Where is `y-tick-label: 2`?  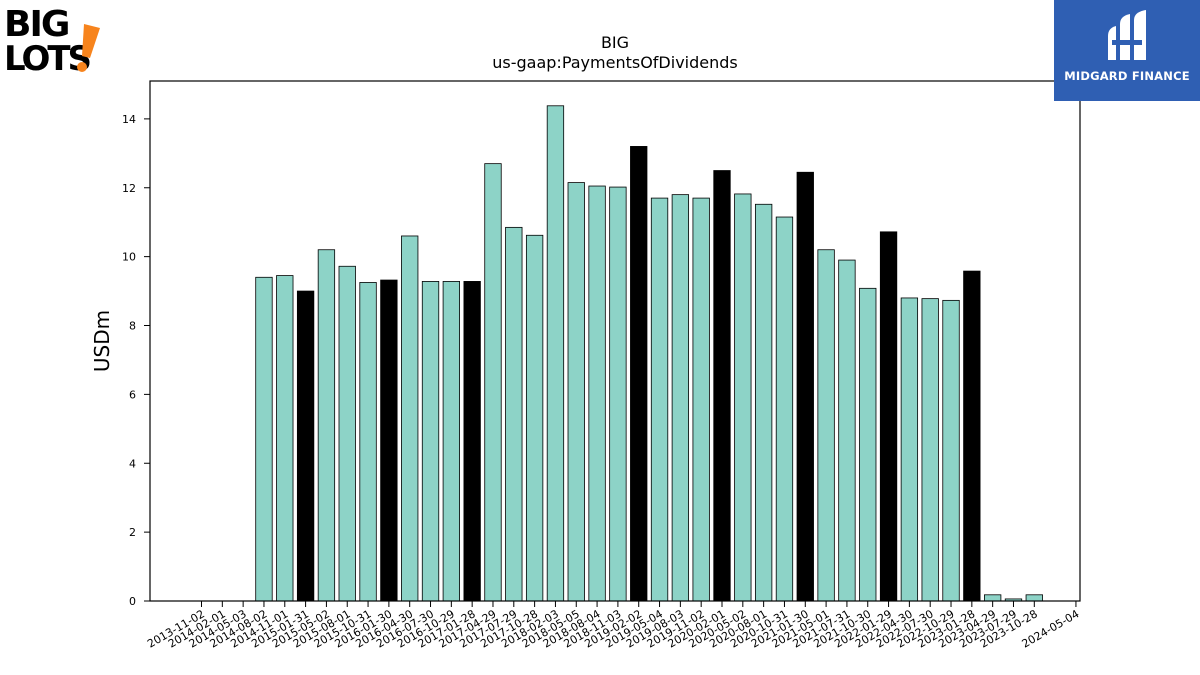 y-tick-label: 2 is located at coordinates (132, 532).